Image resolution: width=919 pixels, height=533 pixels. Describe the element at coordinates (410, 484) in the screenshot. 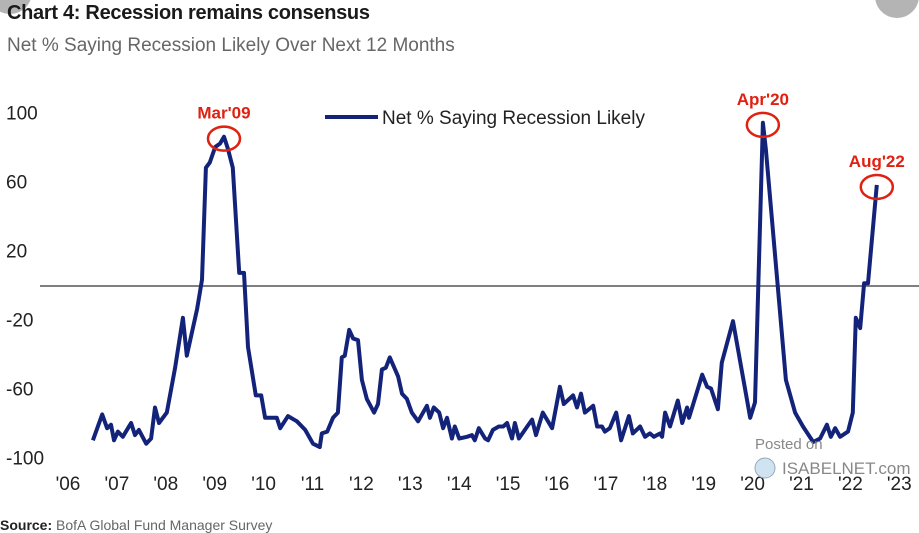

I see `x-tick-label: '13` at that location.